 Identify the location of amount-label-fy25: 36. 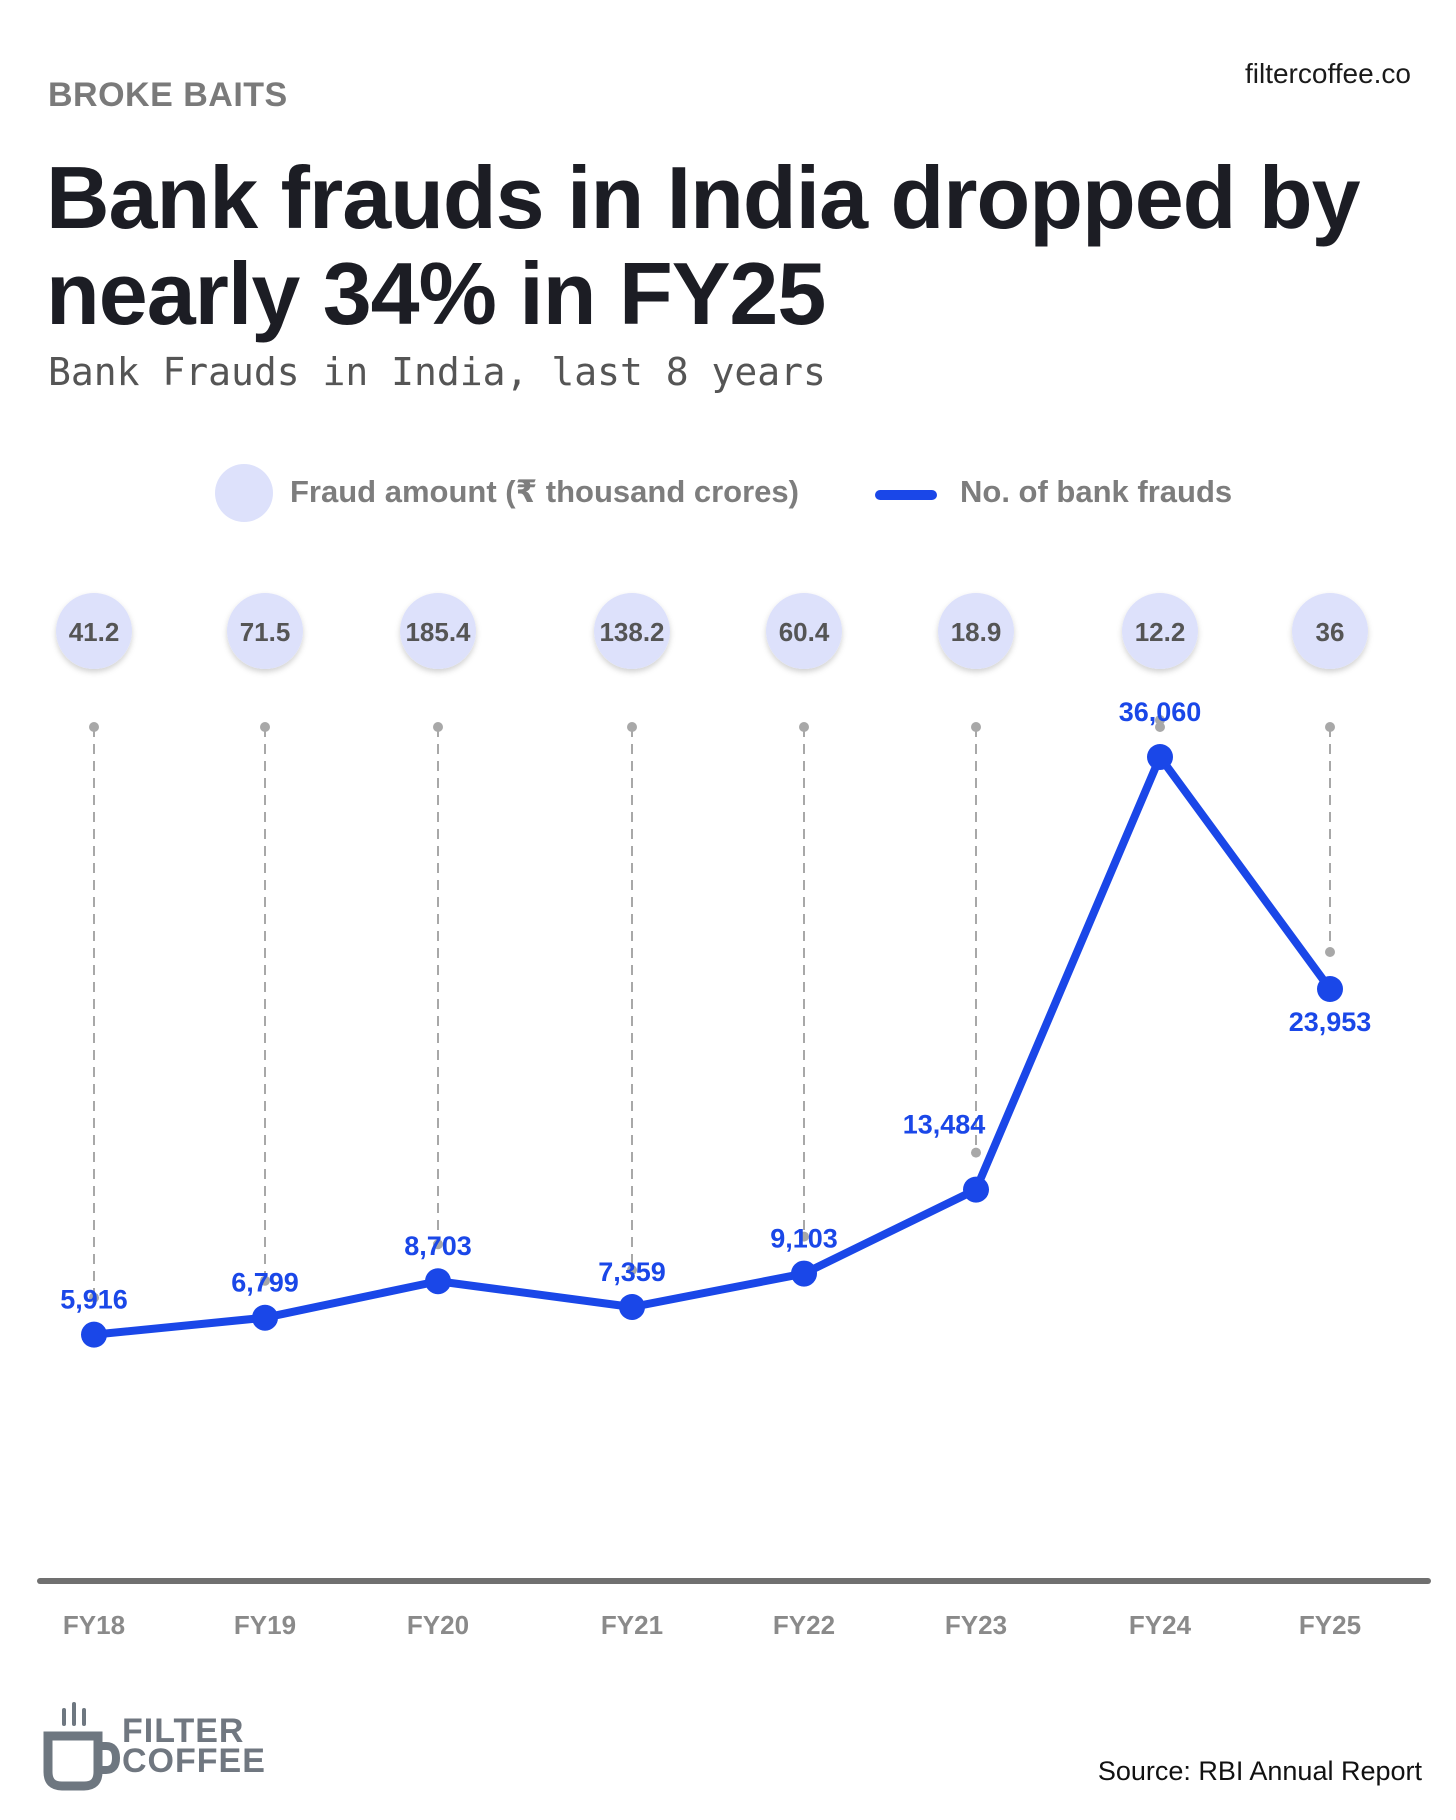
(1330, 632).